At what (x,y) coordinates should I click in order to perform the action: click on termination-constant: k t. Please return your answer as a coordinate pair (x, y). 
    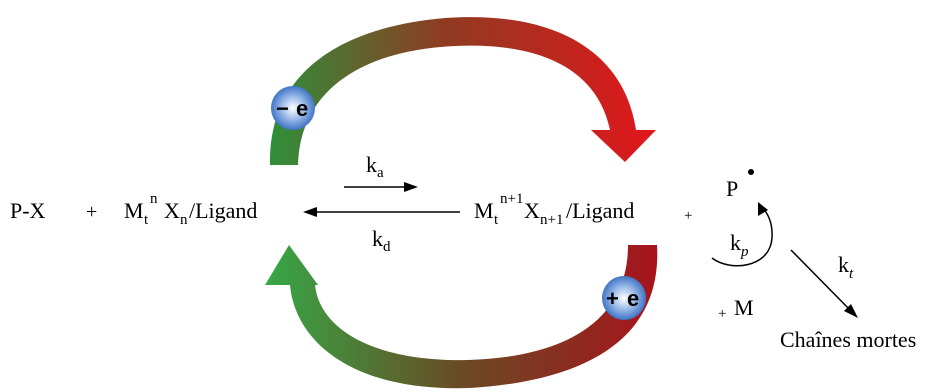
    Looking at the image, I should click on (846, 267).